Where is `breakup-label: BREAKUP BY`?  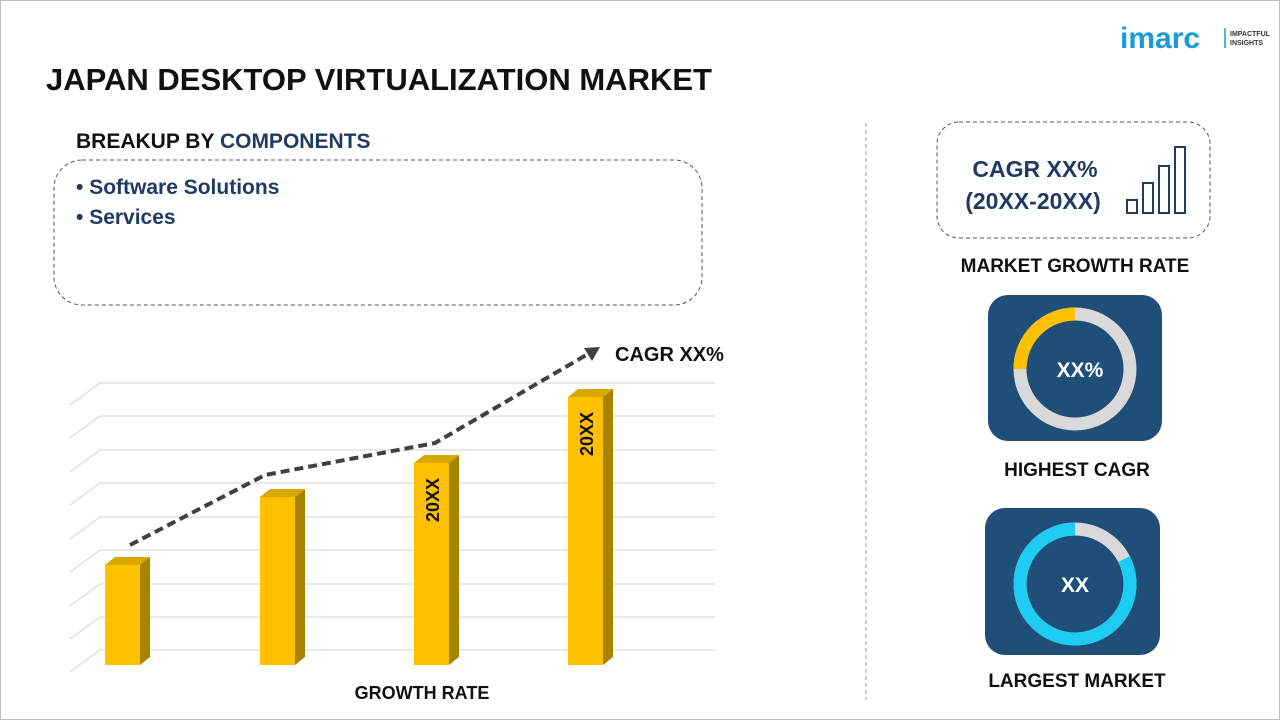 breakup-label: BREAKUP BY is located at coordinates (145, 141).